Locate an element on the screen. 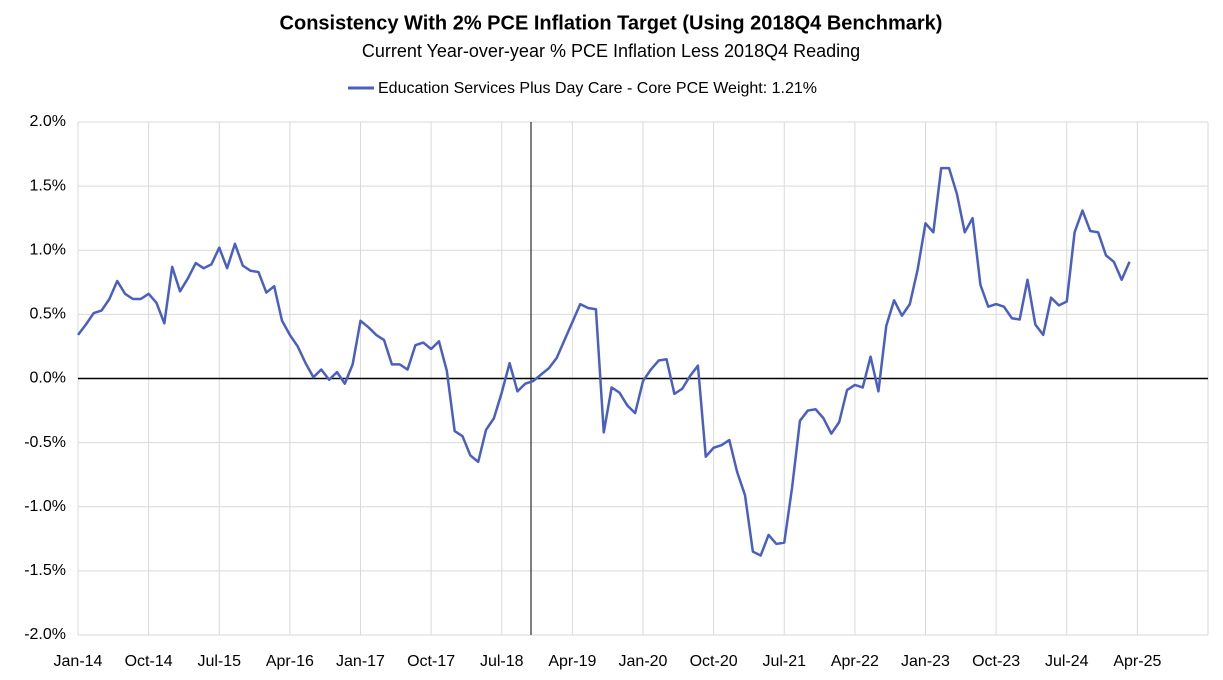 Image resolution: width=1223 pixels, height=680 pixels. y-tick-label: -2.0% is located at coordinates (45, 634).